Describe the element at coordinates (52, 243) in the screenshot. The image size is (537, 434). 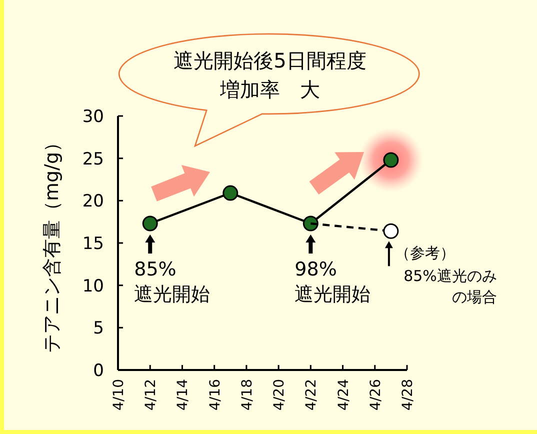
I see `ylabel: テアニン含有量（mg/g）` at that location.